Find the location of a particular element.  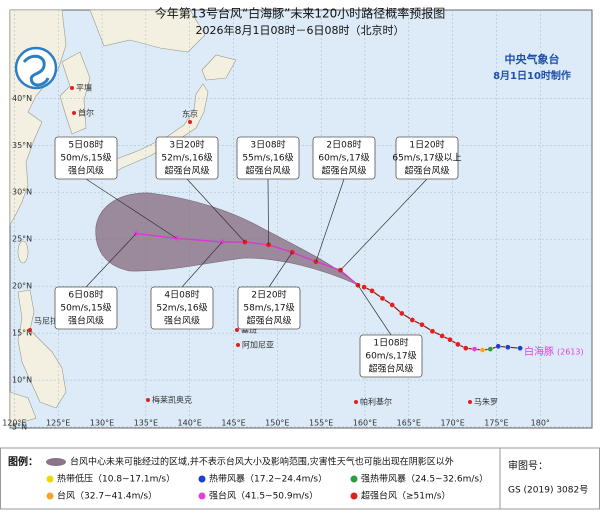

borneo is located at coordinates (23, 409).